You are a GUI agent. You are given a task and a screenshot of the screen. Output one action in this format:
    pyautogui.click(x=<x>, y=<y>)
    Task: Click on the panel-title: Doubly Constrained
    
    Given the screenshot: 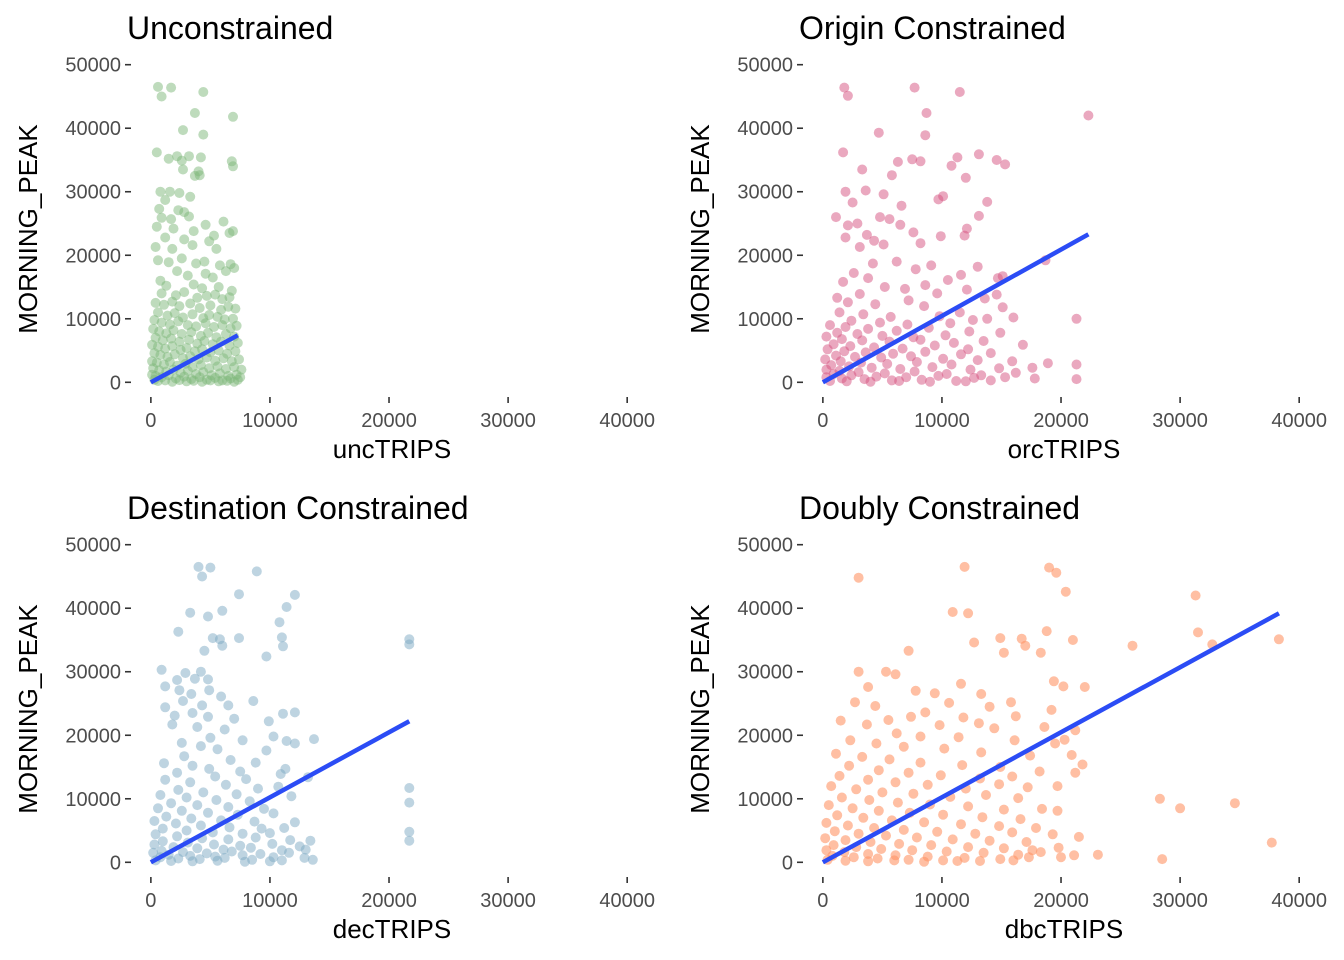 What is the action you would take?
    pyautogui.click(x=939, y=508)
    